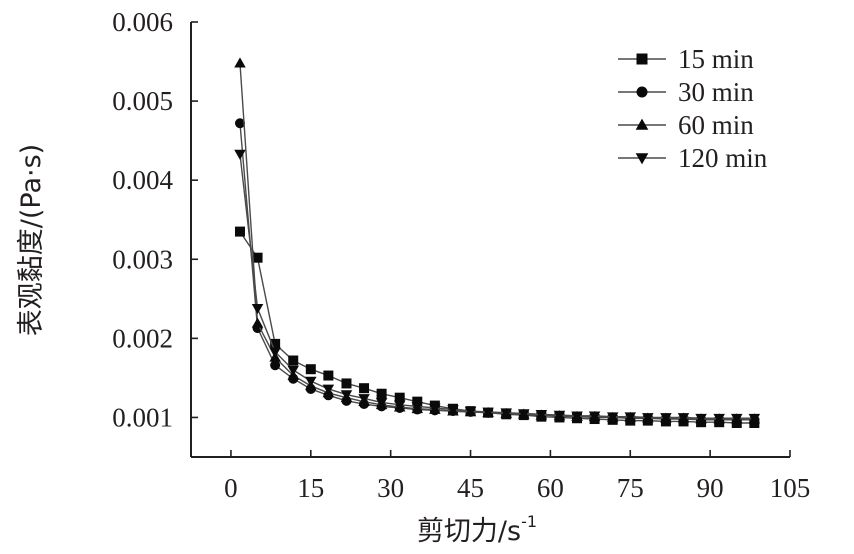 Image resolution: width=854 pixels, height=554 pixels. Describe the element at coordinates (517, 476) in the screenshot. I see `x-ticks: 0 15 30 45 60 75 90 105` at that location.